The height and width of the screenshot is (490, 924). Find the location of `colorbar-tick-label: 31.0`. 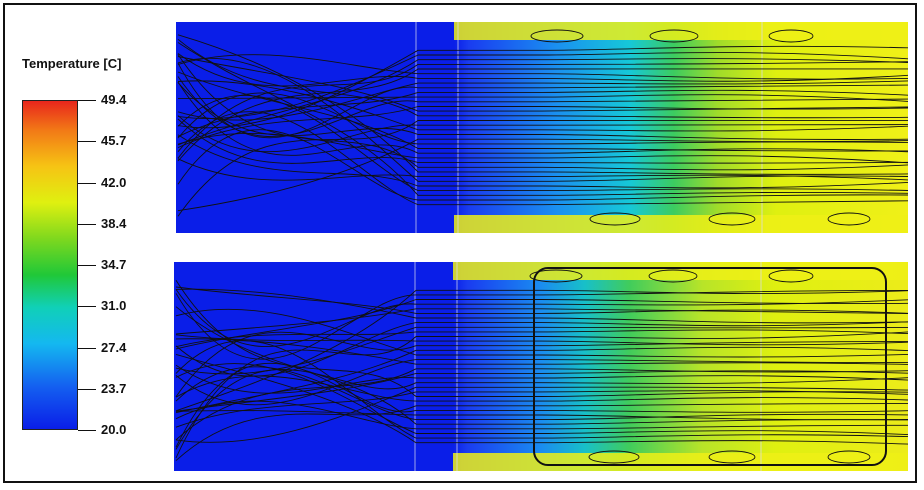

colorbar-tick-label: 31.0 is located at coordinates (114, 305).